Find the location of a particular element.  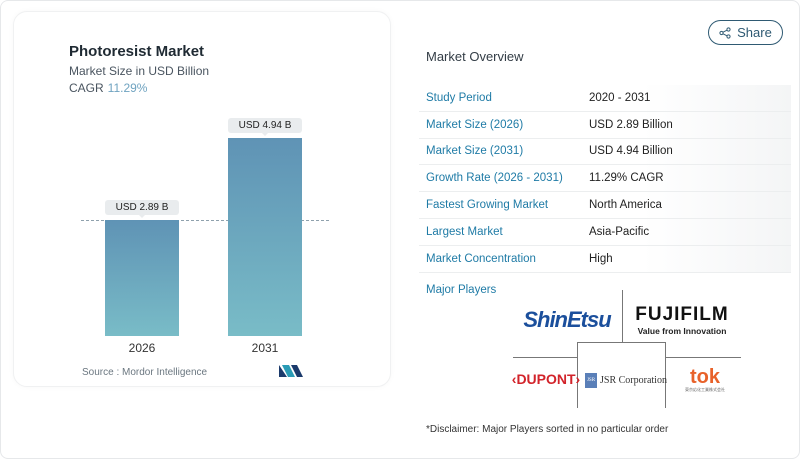

row-value: High is located at coordinates (601, 258).